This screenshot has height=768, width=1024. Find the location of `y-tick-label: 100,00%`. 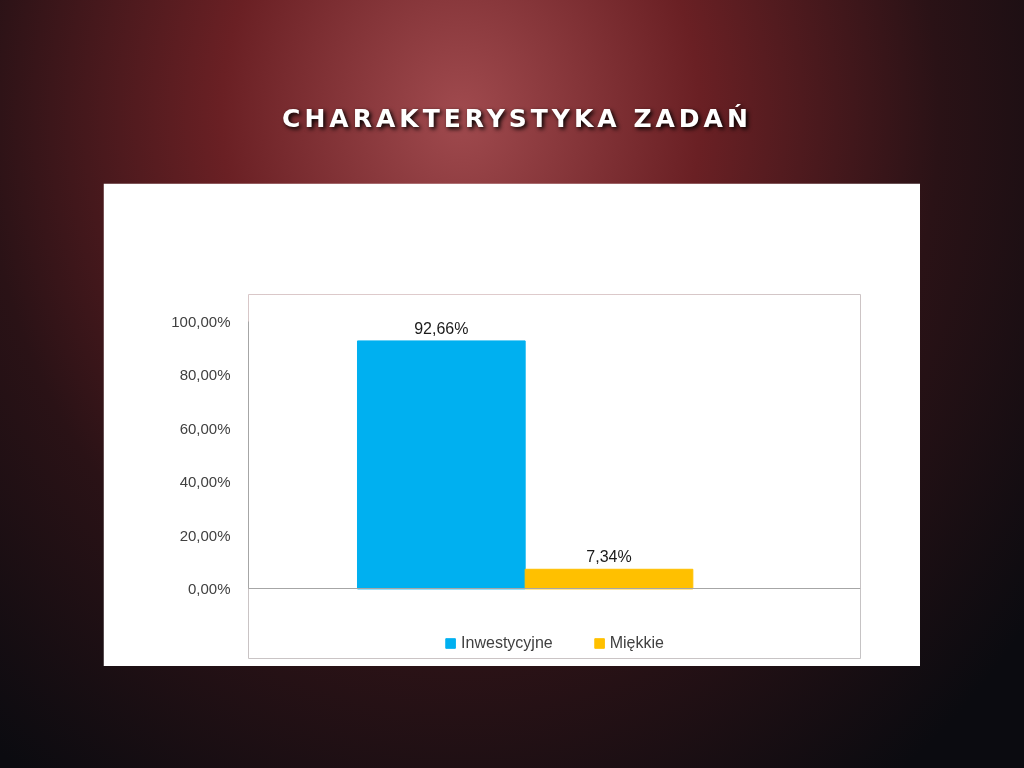

y-tick-label: 100,00% is located at coordinates (201, 321).